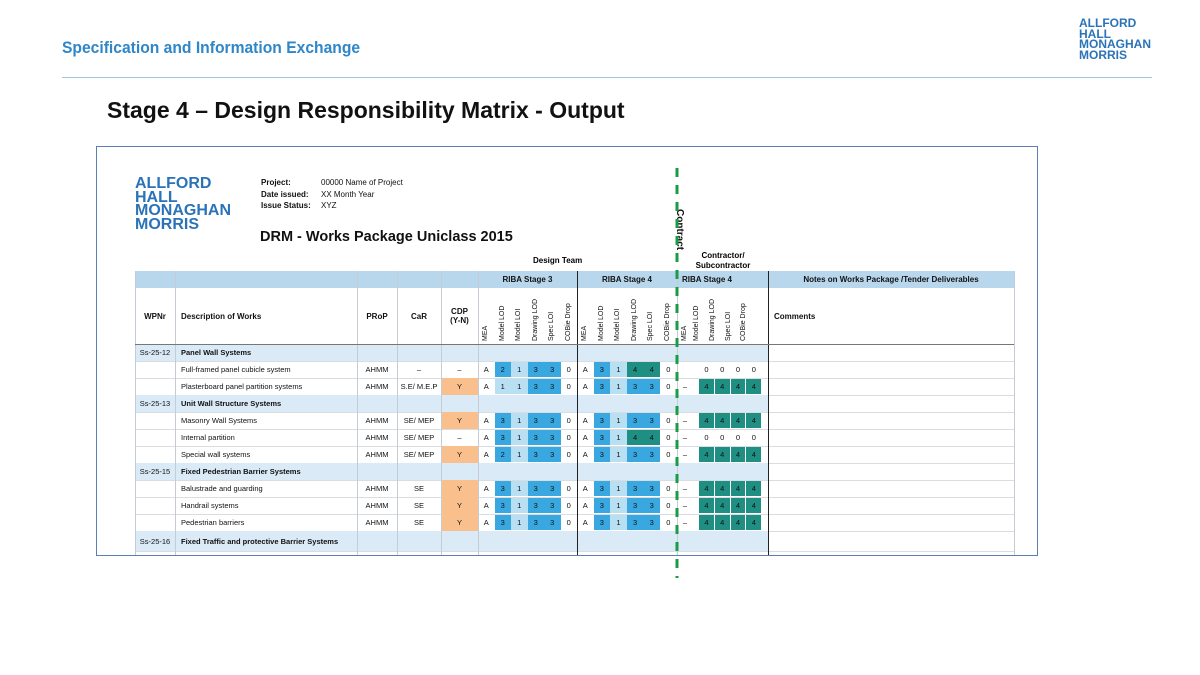 The height and width of the screenshot is (675, 1200). Describe the element at coordinates (459, 369) in the screenshot. I see `row-cdp: –` at that location.